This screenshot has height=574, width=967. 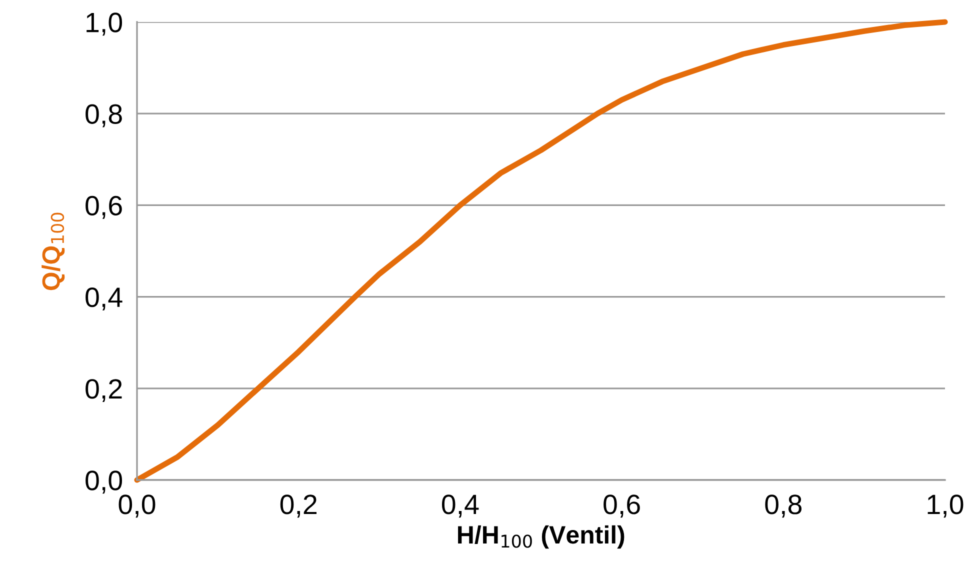 What do you see at coordinates (460, 506) in the screenshot?
I see `x-tick-label: 0,4` at bounding box center [460, 506].